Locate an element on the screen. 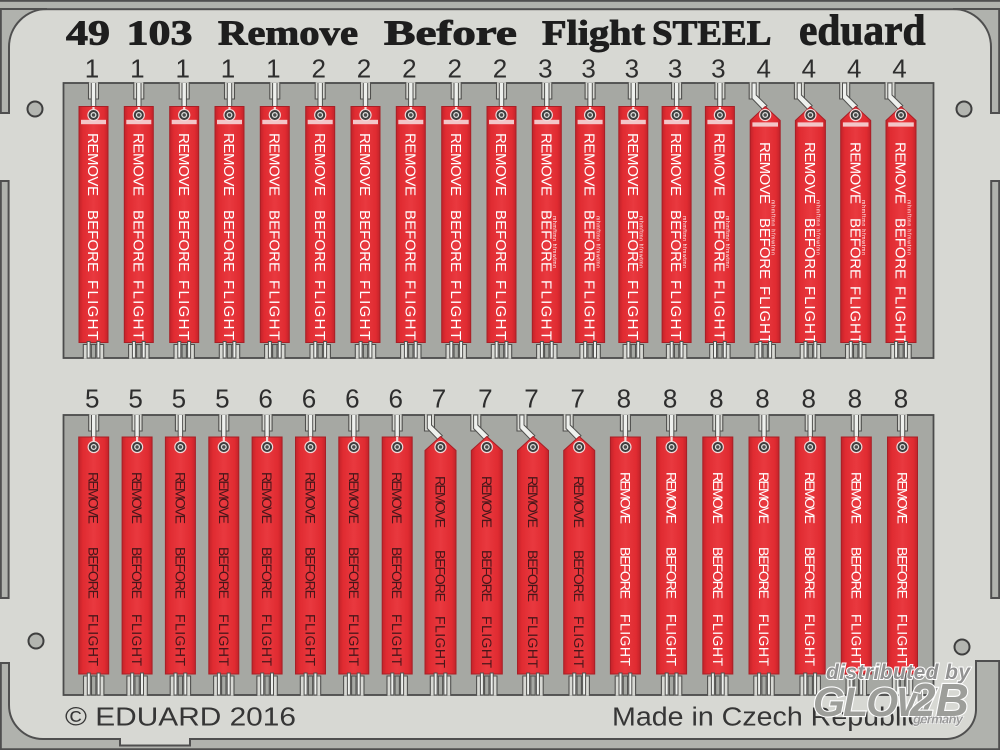 The image size is (1000, 750). svg-text: 4 is located at coordinates (809, 69).